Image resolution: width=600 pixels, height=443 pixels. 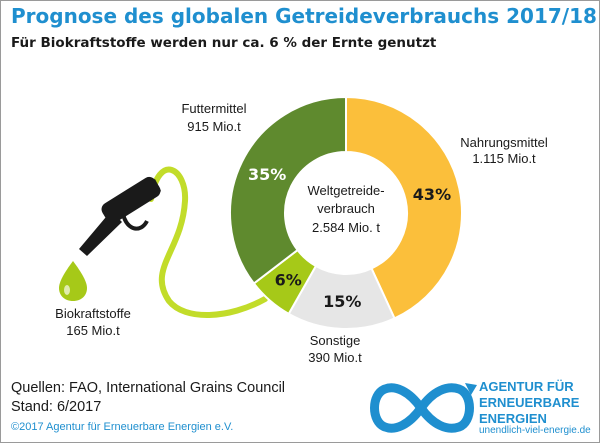 I want to click on fuel-nozzle-icon, so click(x=120, y=216).